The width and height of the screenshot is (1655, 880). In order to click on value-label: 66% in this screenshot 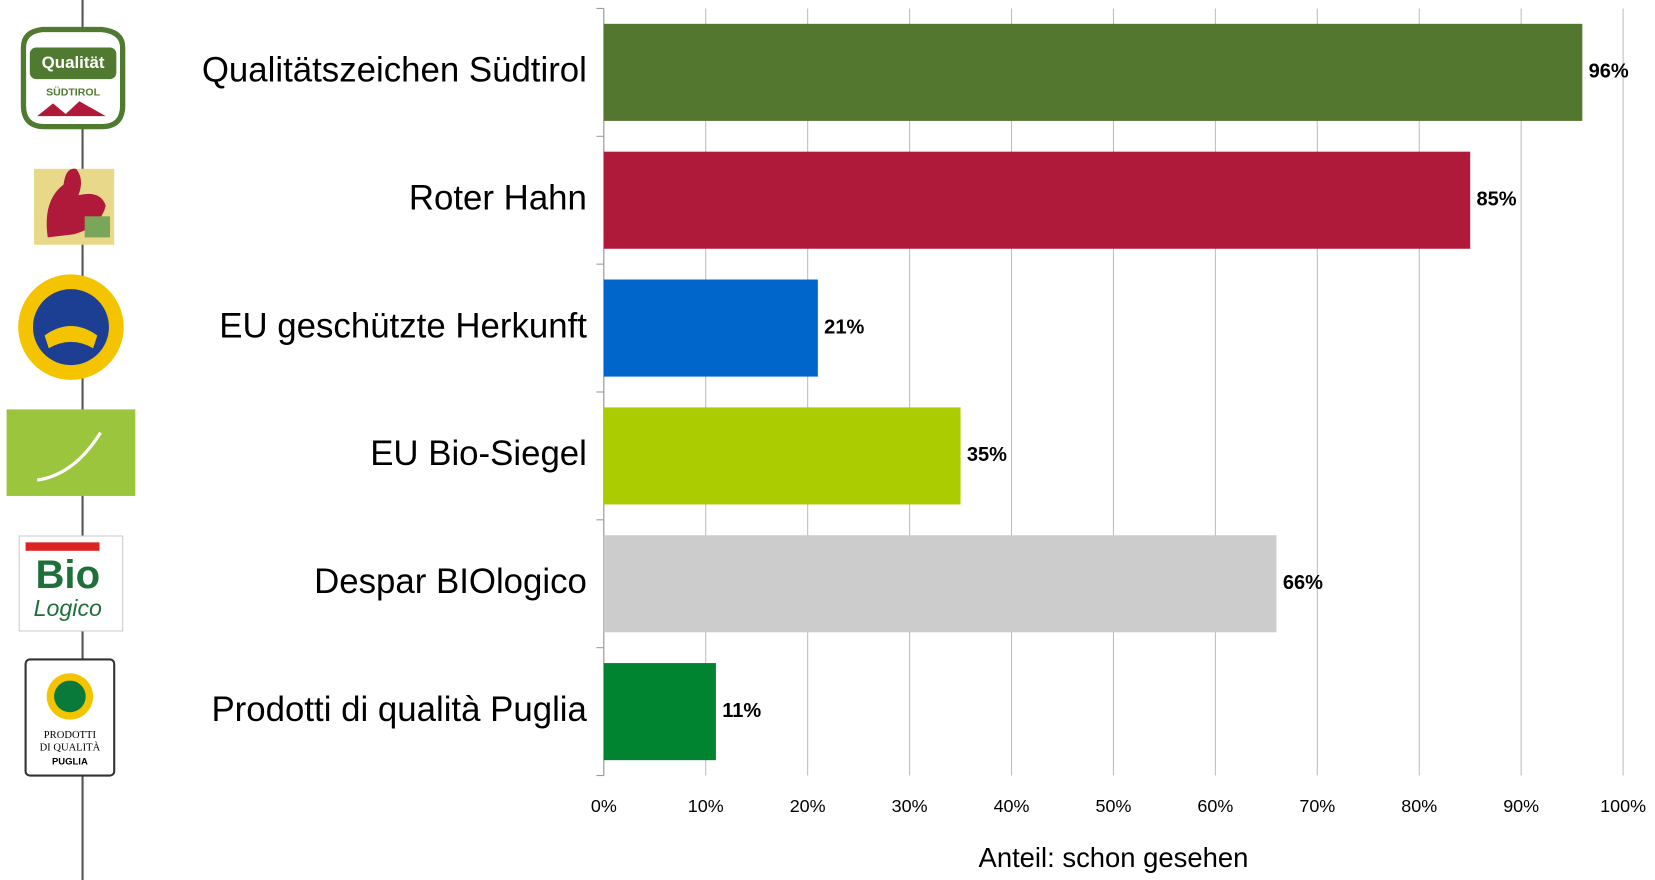, I will do `click(1303, 583)`.